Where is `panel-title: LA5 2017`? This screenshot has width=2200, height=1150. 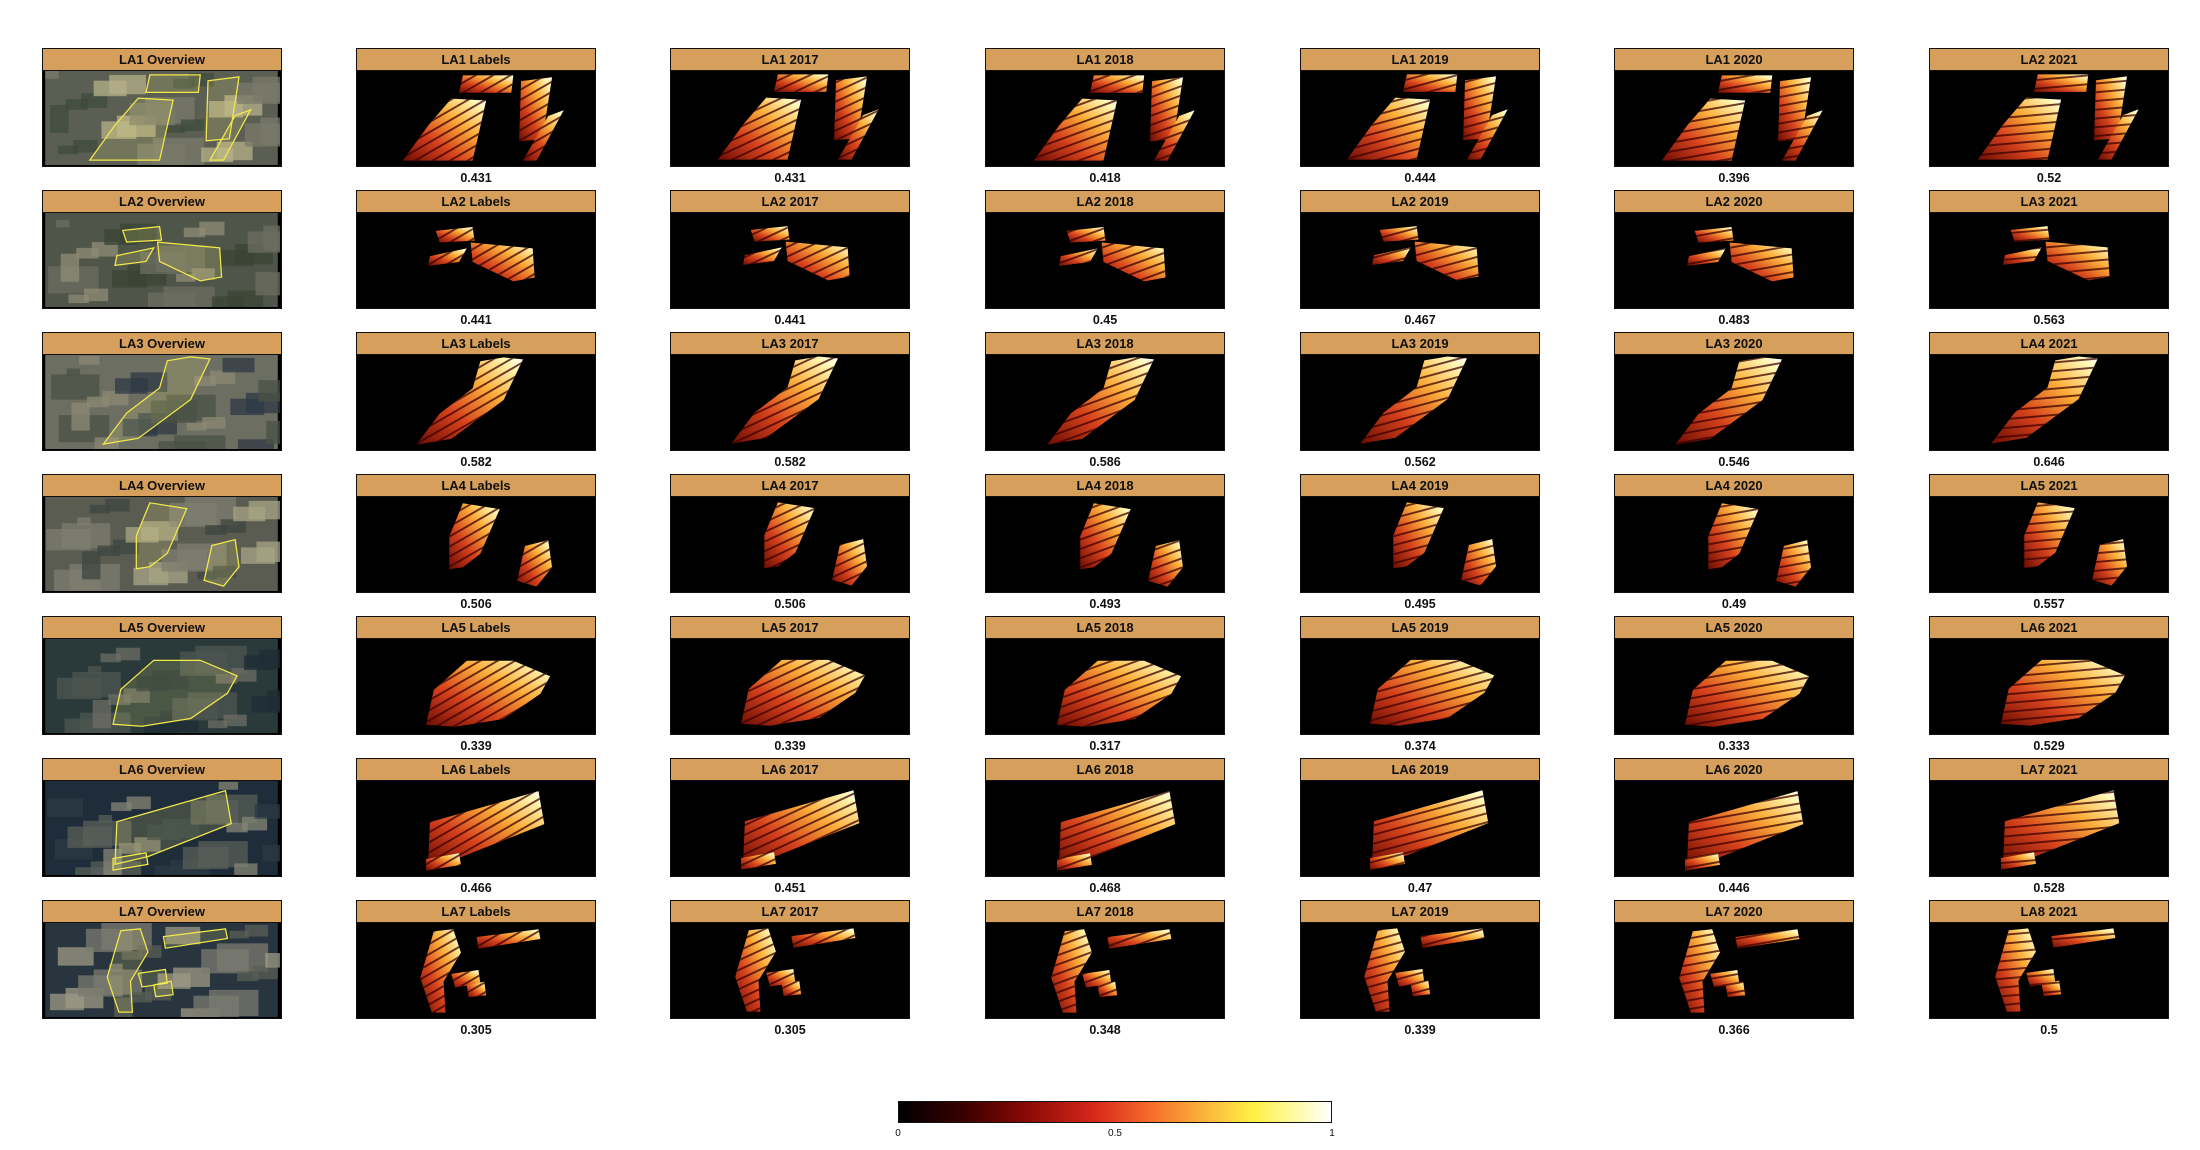 panel-title: LA5 2017 is located at coordinates (790, 627).